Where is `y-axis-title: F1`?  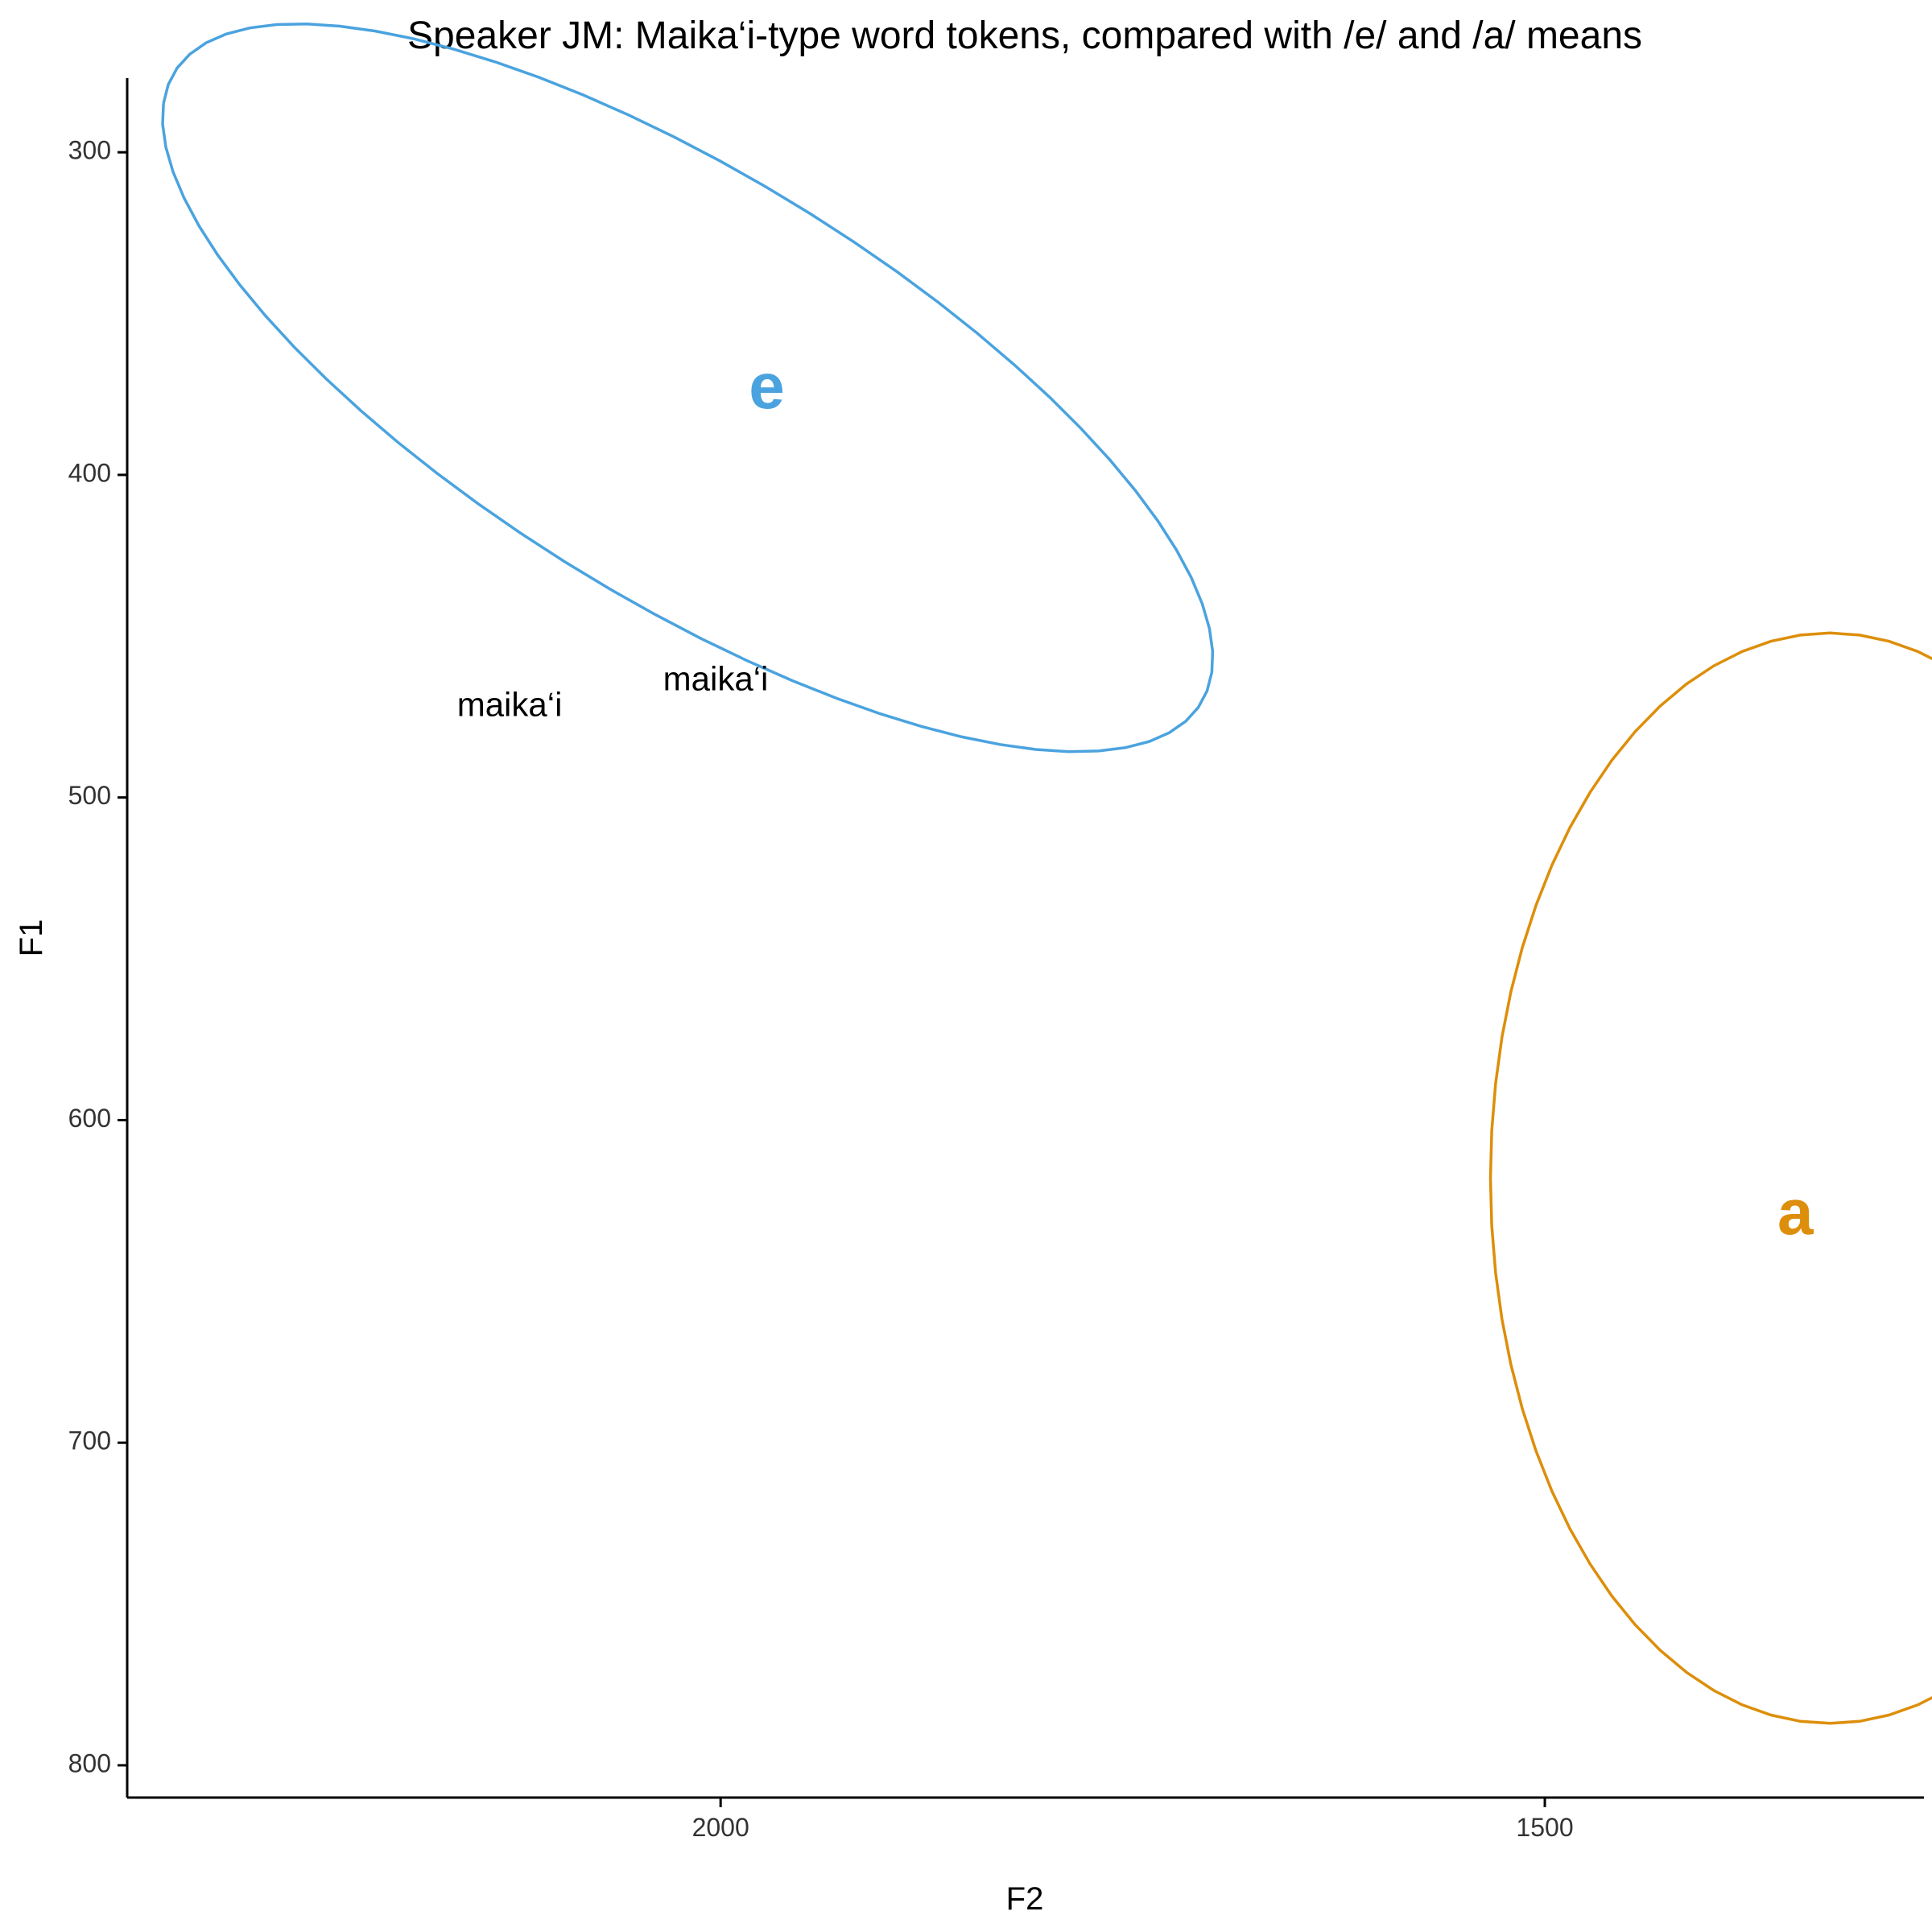 y-axis-title: F1 is located at coordinates (31, 938).